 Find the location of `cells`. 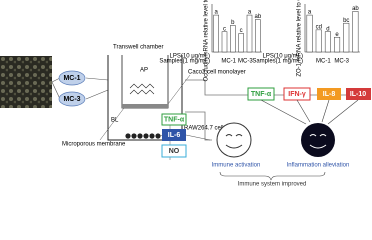

cells is located at coordinates (143, 136).